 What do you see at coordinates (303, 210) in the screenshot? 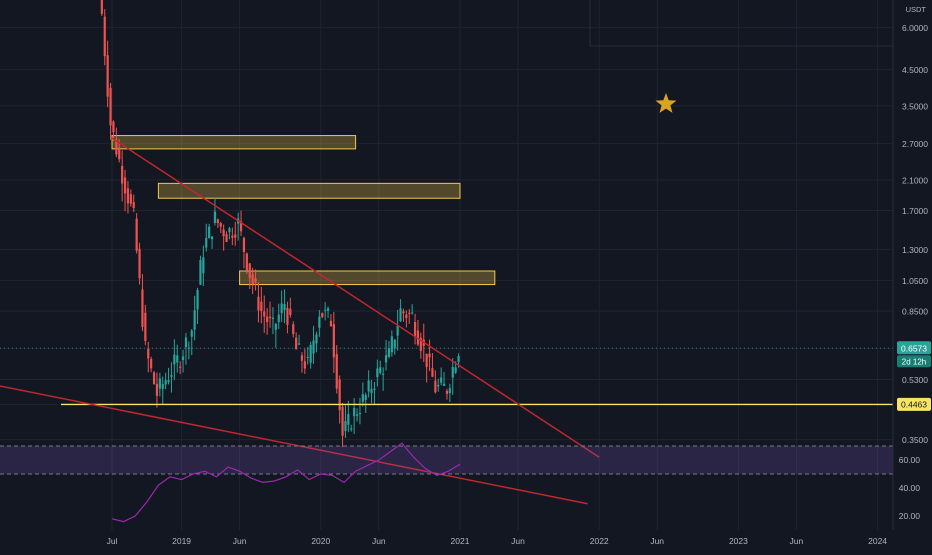
I see `resistance-zones` at bounding box center [303, 210].